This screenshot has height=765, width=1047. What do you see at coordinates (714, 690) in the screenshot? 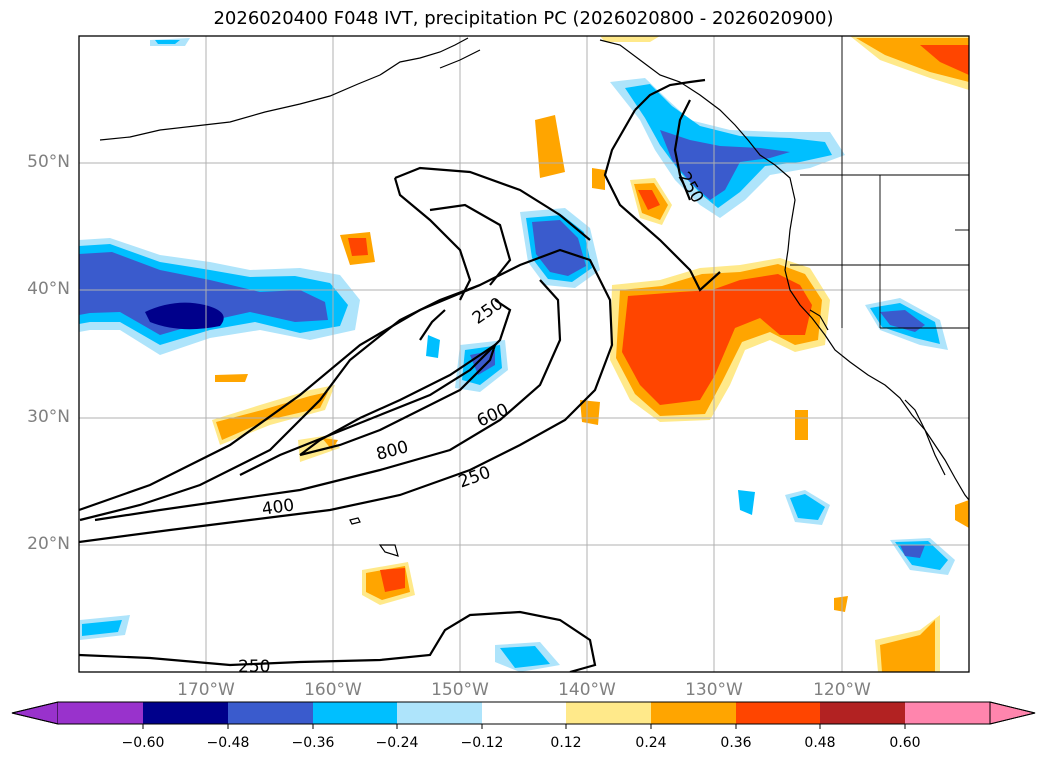
I see `lon-label-130w: 130°W` at bounding box center [714, 690].